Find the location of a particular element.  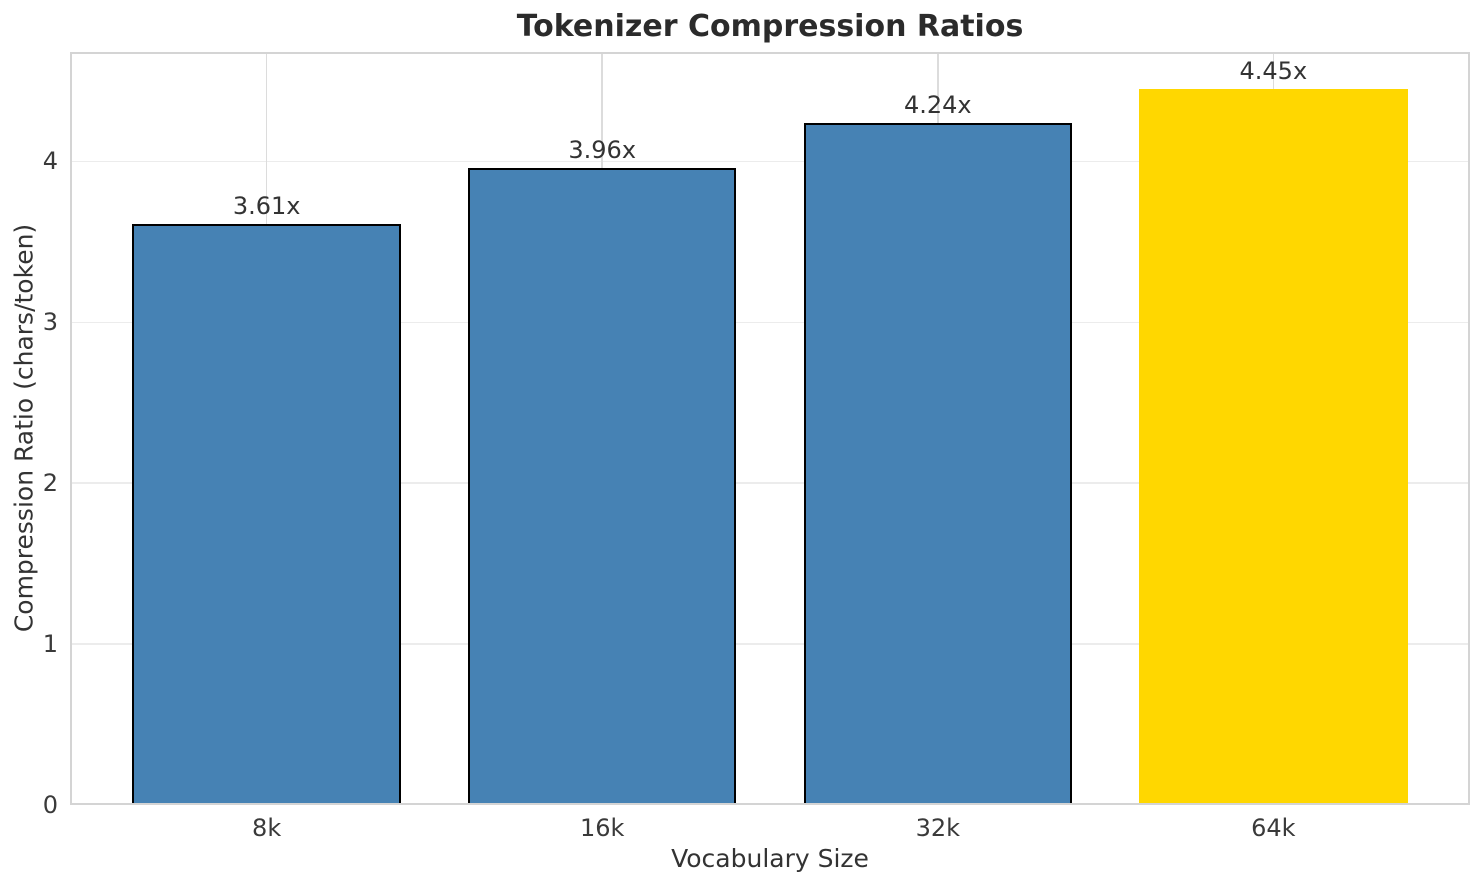

y-tick-label: 3 is located at coordinates (50, 322).